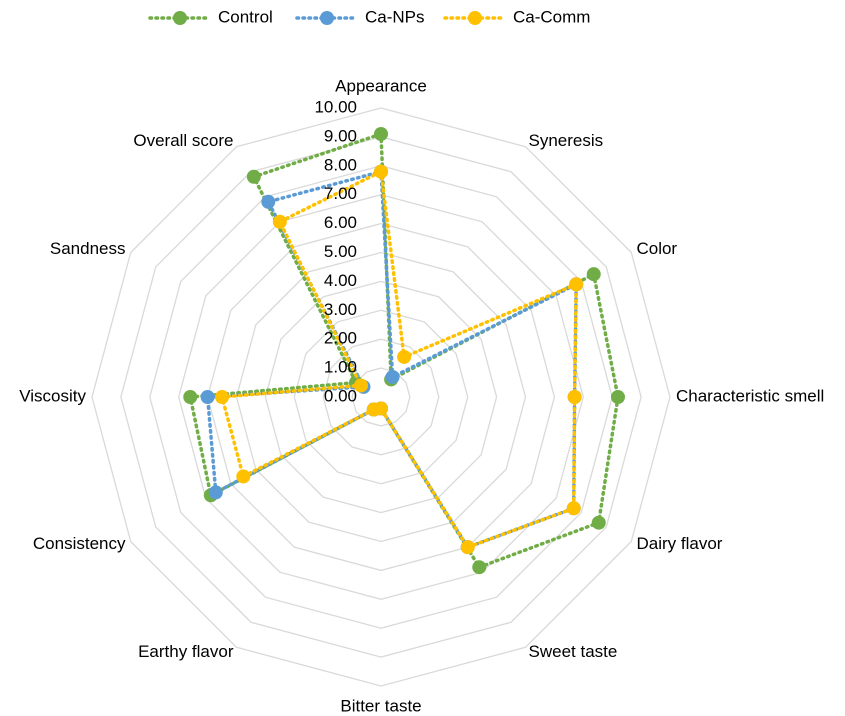 Image resolution: width=845 pixels, height=716 pixels. I want to click on category-label: Dairy flavor, so click(679, 543).